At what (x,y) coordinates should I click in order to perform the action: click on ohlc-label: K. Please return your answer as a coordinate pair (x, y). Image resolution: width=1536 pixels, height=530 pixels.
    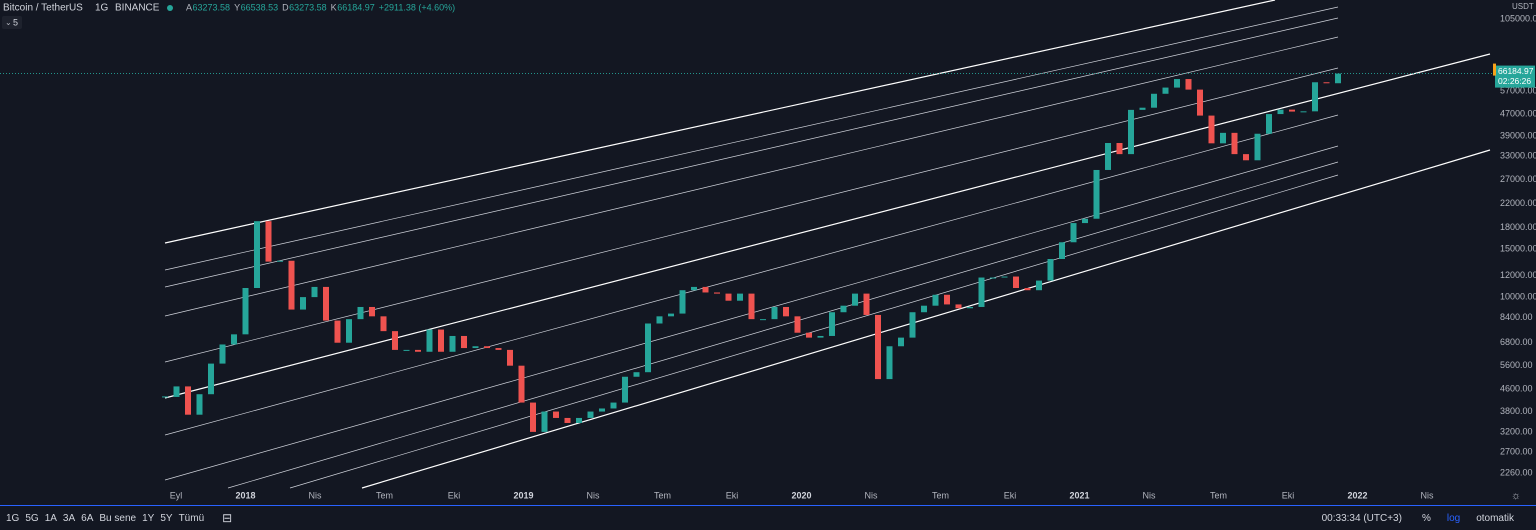
    Looking at the image, I should click on (334, 7).